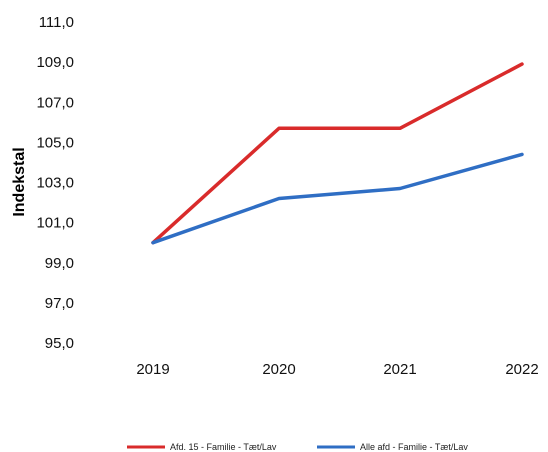 This screenshot has height=452, width=548. What do you see at coordinates (59, 303) in the screenshot?
I see `y-tick-label: 97,0` at bounding box center [59, 303].